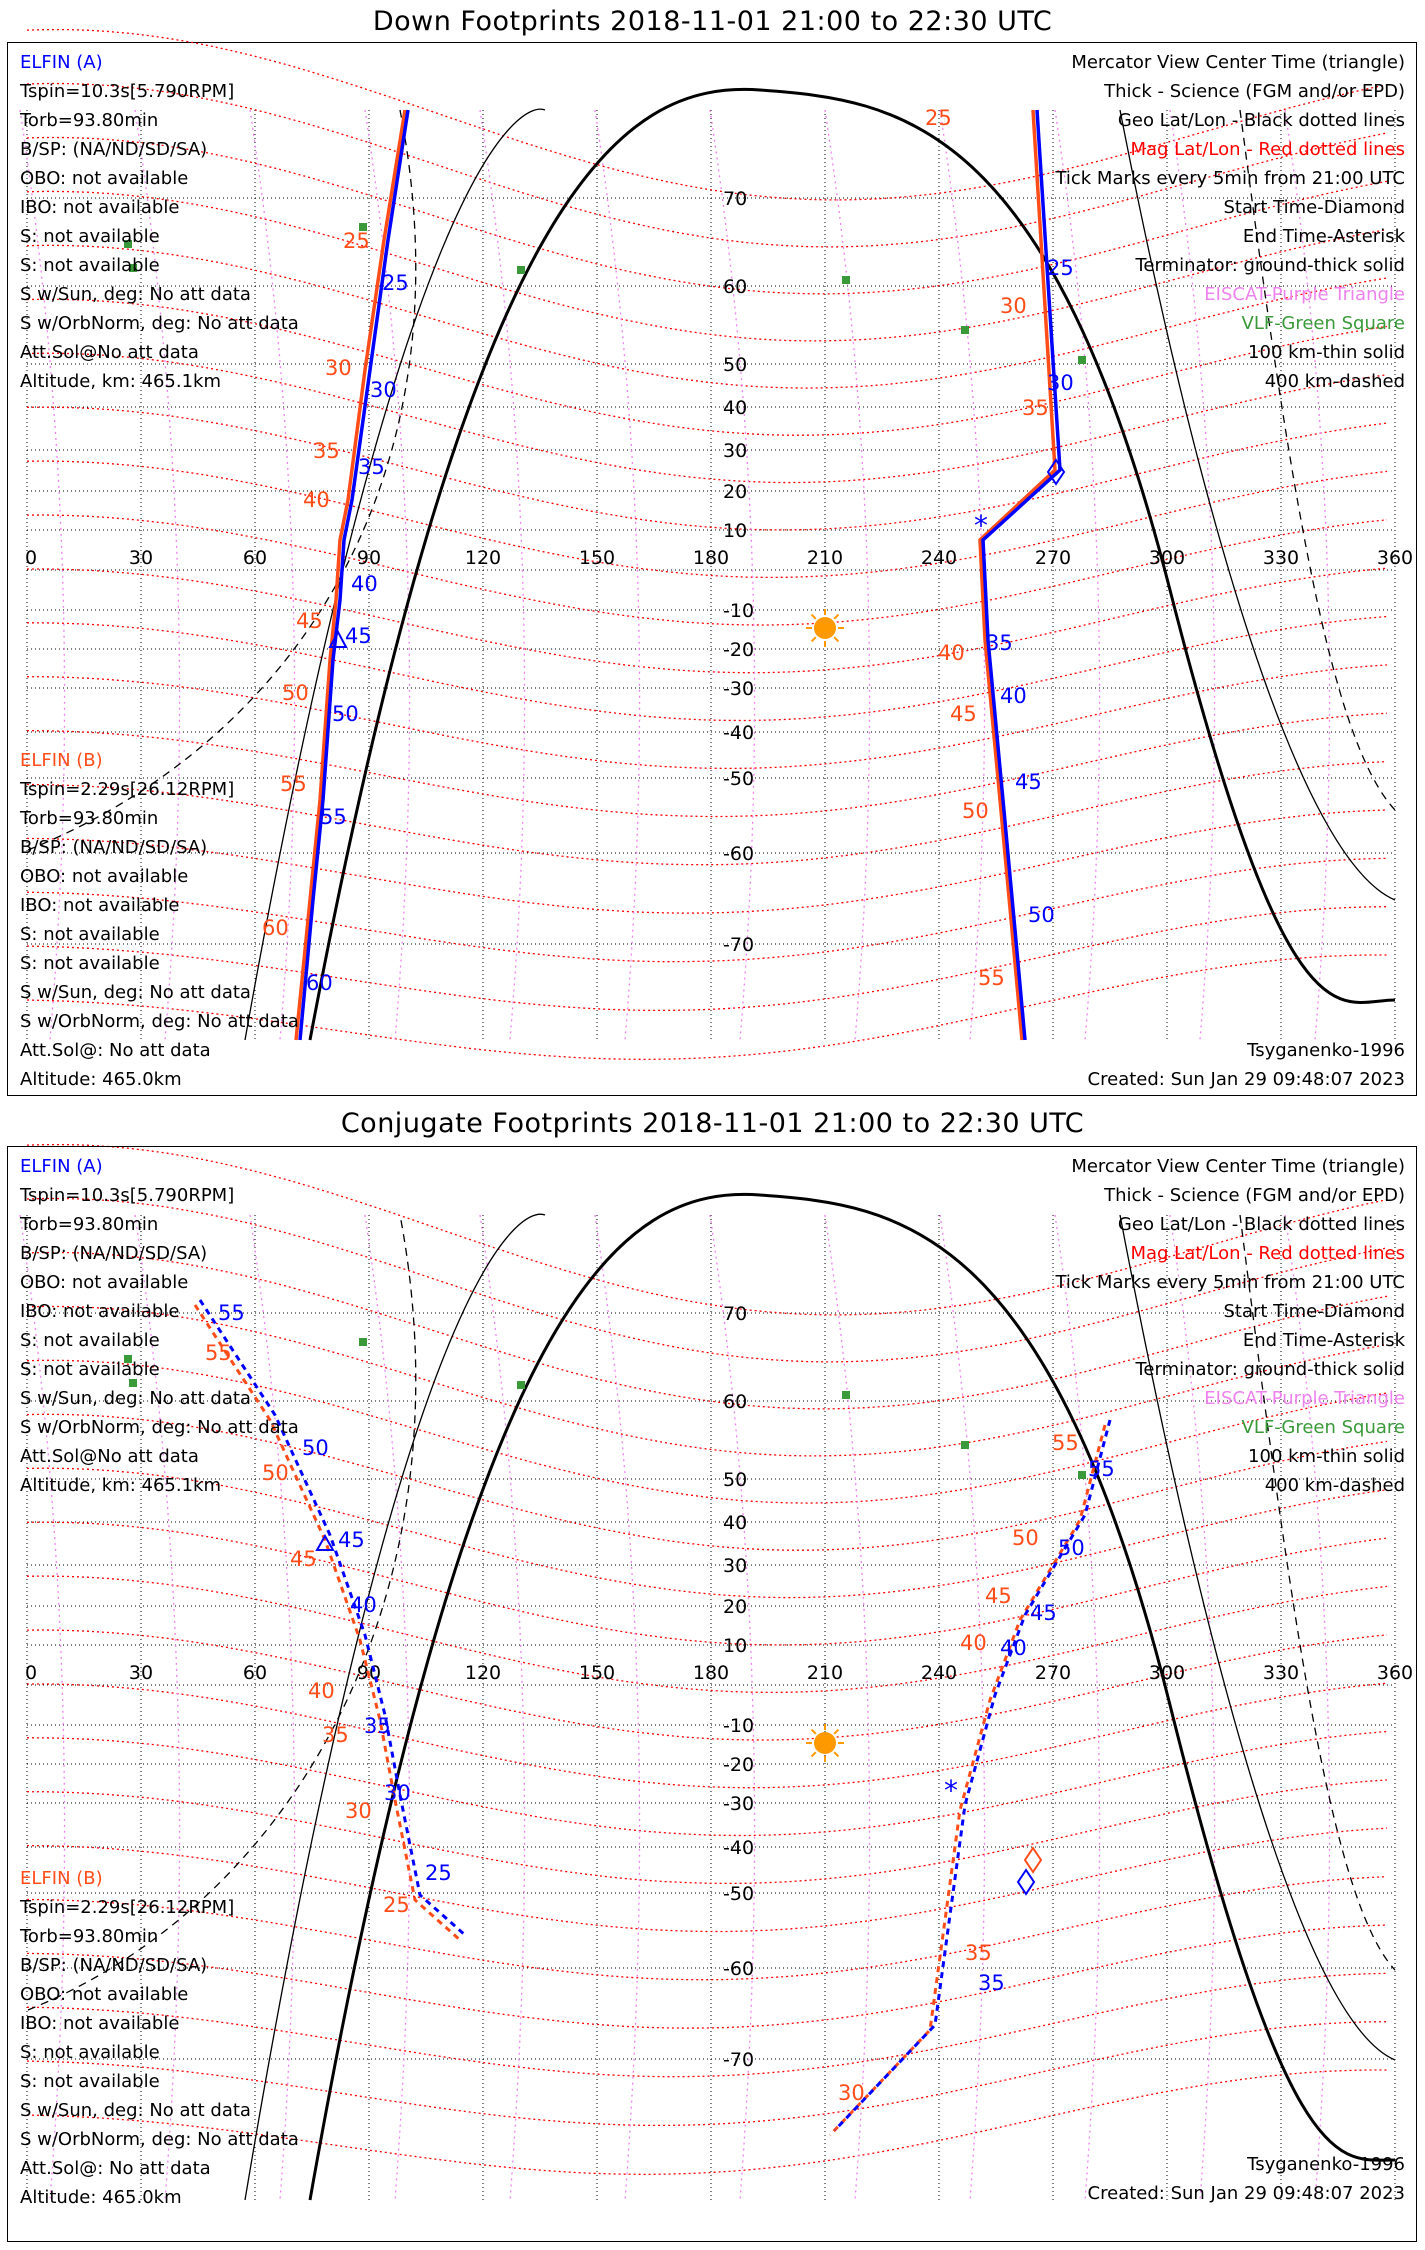 The image size is (1425, 2250). Describe the element at coordinates (1060, 268) in the screenshot. I see `down-track-a-east-tick-label: 25` at that location.